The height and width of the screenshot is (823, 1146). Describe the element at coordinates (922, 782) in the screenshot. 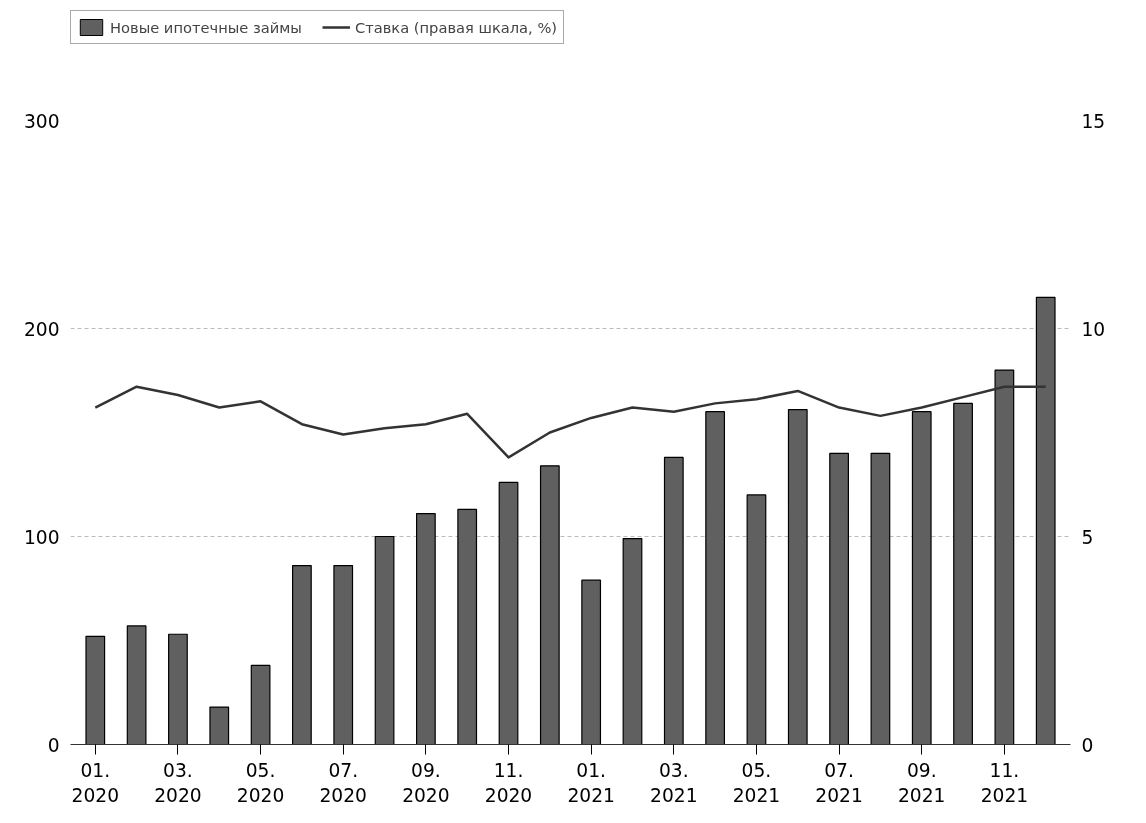

I see `x-tick-label: 09. 2021` at that location.